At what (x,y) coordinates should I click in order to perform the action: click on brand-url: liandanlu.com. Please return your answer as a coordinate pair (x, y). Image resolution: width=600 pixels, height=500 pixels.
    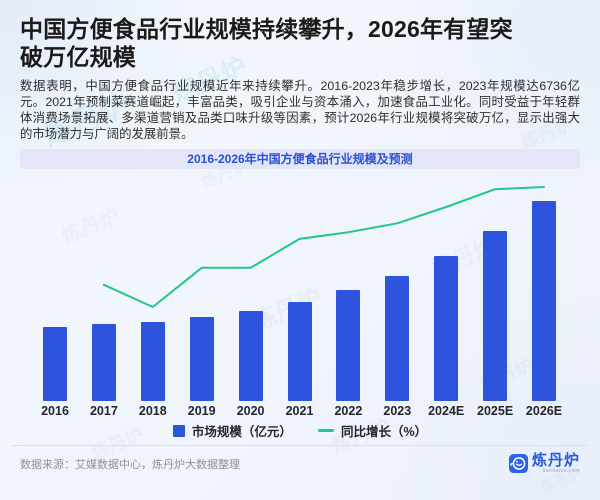
    Looking at the image, I should click on (561, 471).